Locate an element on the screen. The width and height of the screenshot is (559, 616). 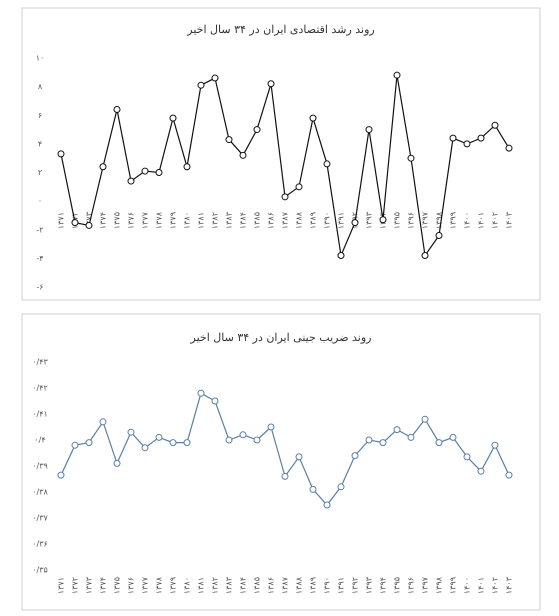
y-tick-label: ۰/۳۸ is located at coordinates (40, 492).